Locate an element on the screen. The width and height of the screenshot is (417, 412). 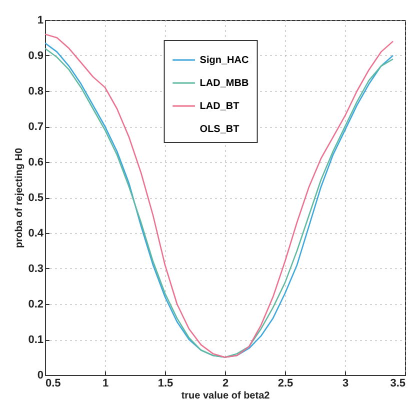
x-tick-label: 2.5 is located at coordinates (286, 384).